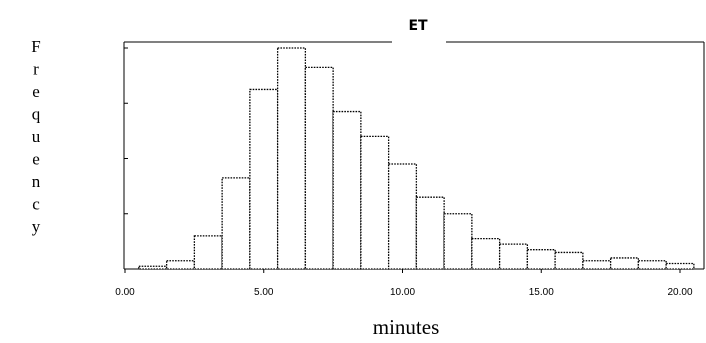 Image resolution: width=706 pixels, height=343 pixels. Describe the element at coordinates (679, 292) in the screenshot. I see `x-tick-label: 20.00` at that location.